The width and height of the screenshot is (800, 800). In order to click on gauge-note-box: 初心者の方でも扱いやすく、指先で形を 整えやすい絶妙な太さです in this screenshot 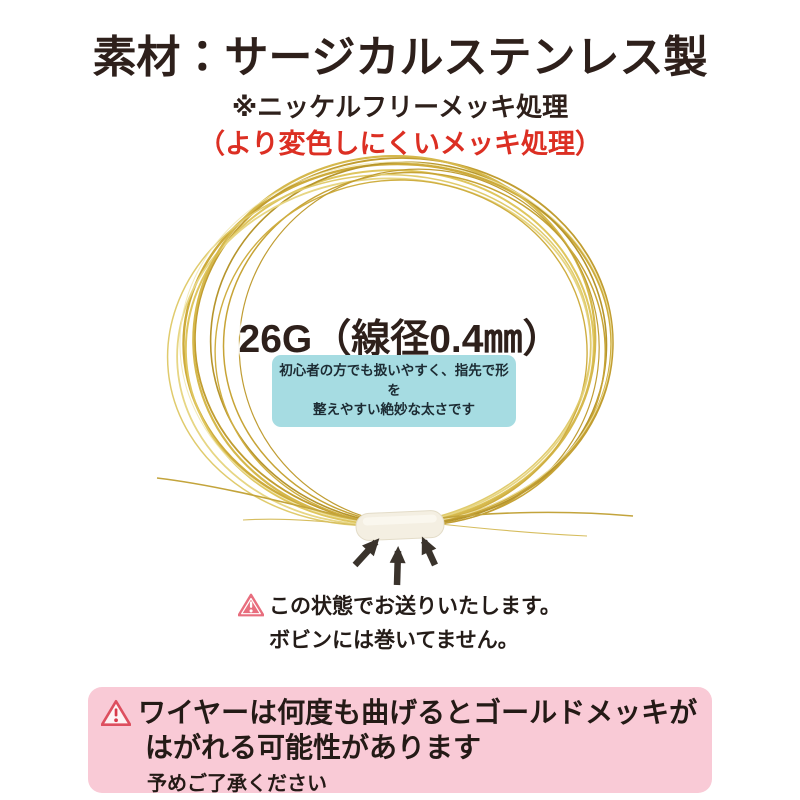, I will do `click(394, 391)`.